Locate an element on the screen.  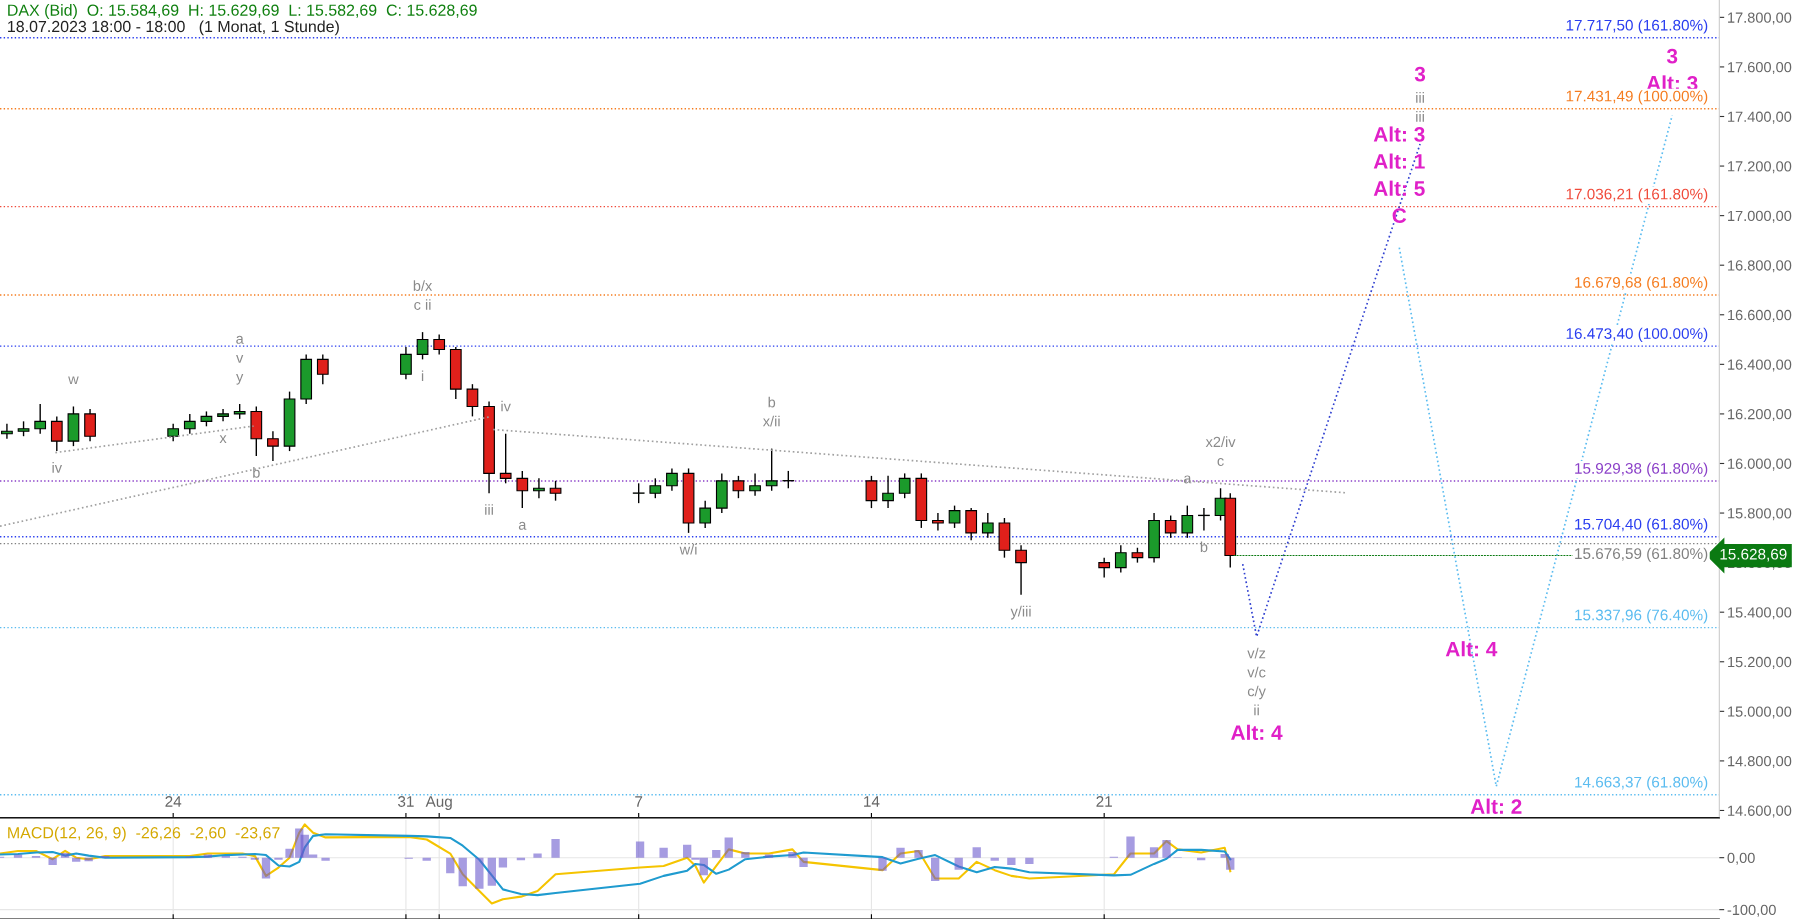
ref-line-label: 15.337,96 (76.40%) is located at coordinates (1641, 616).